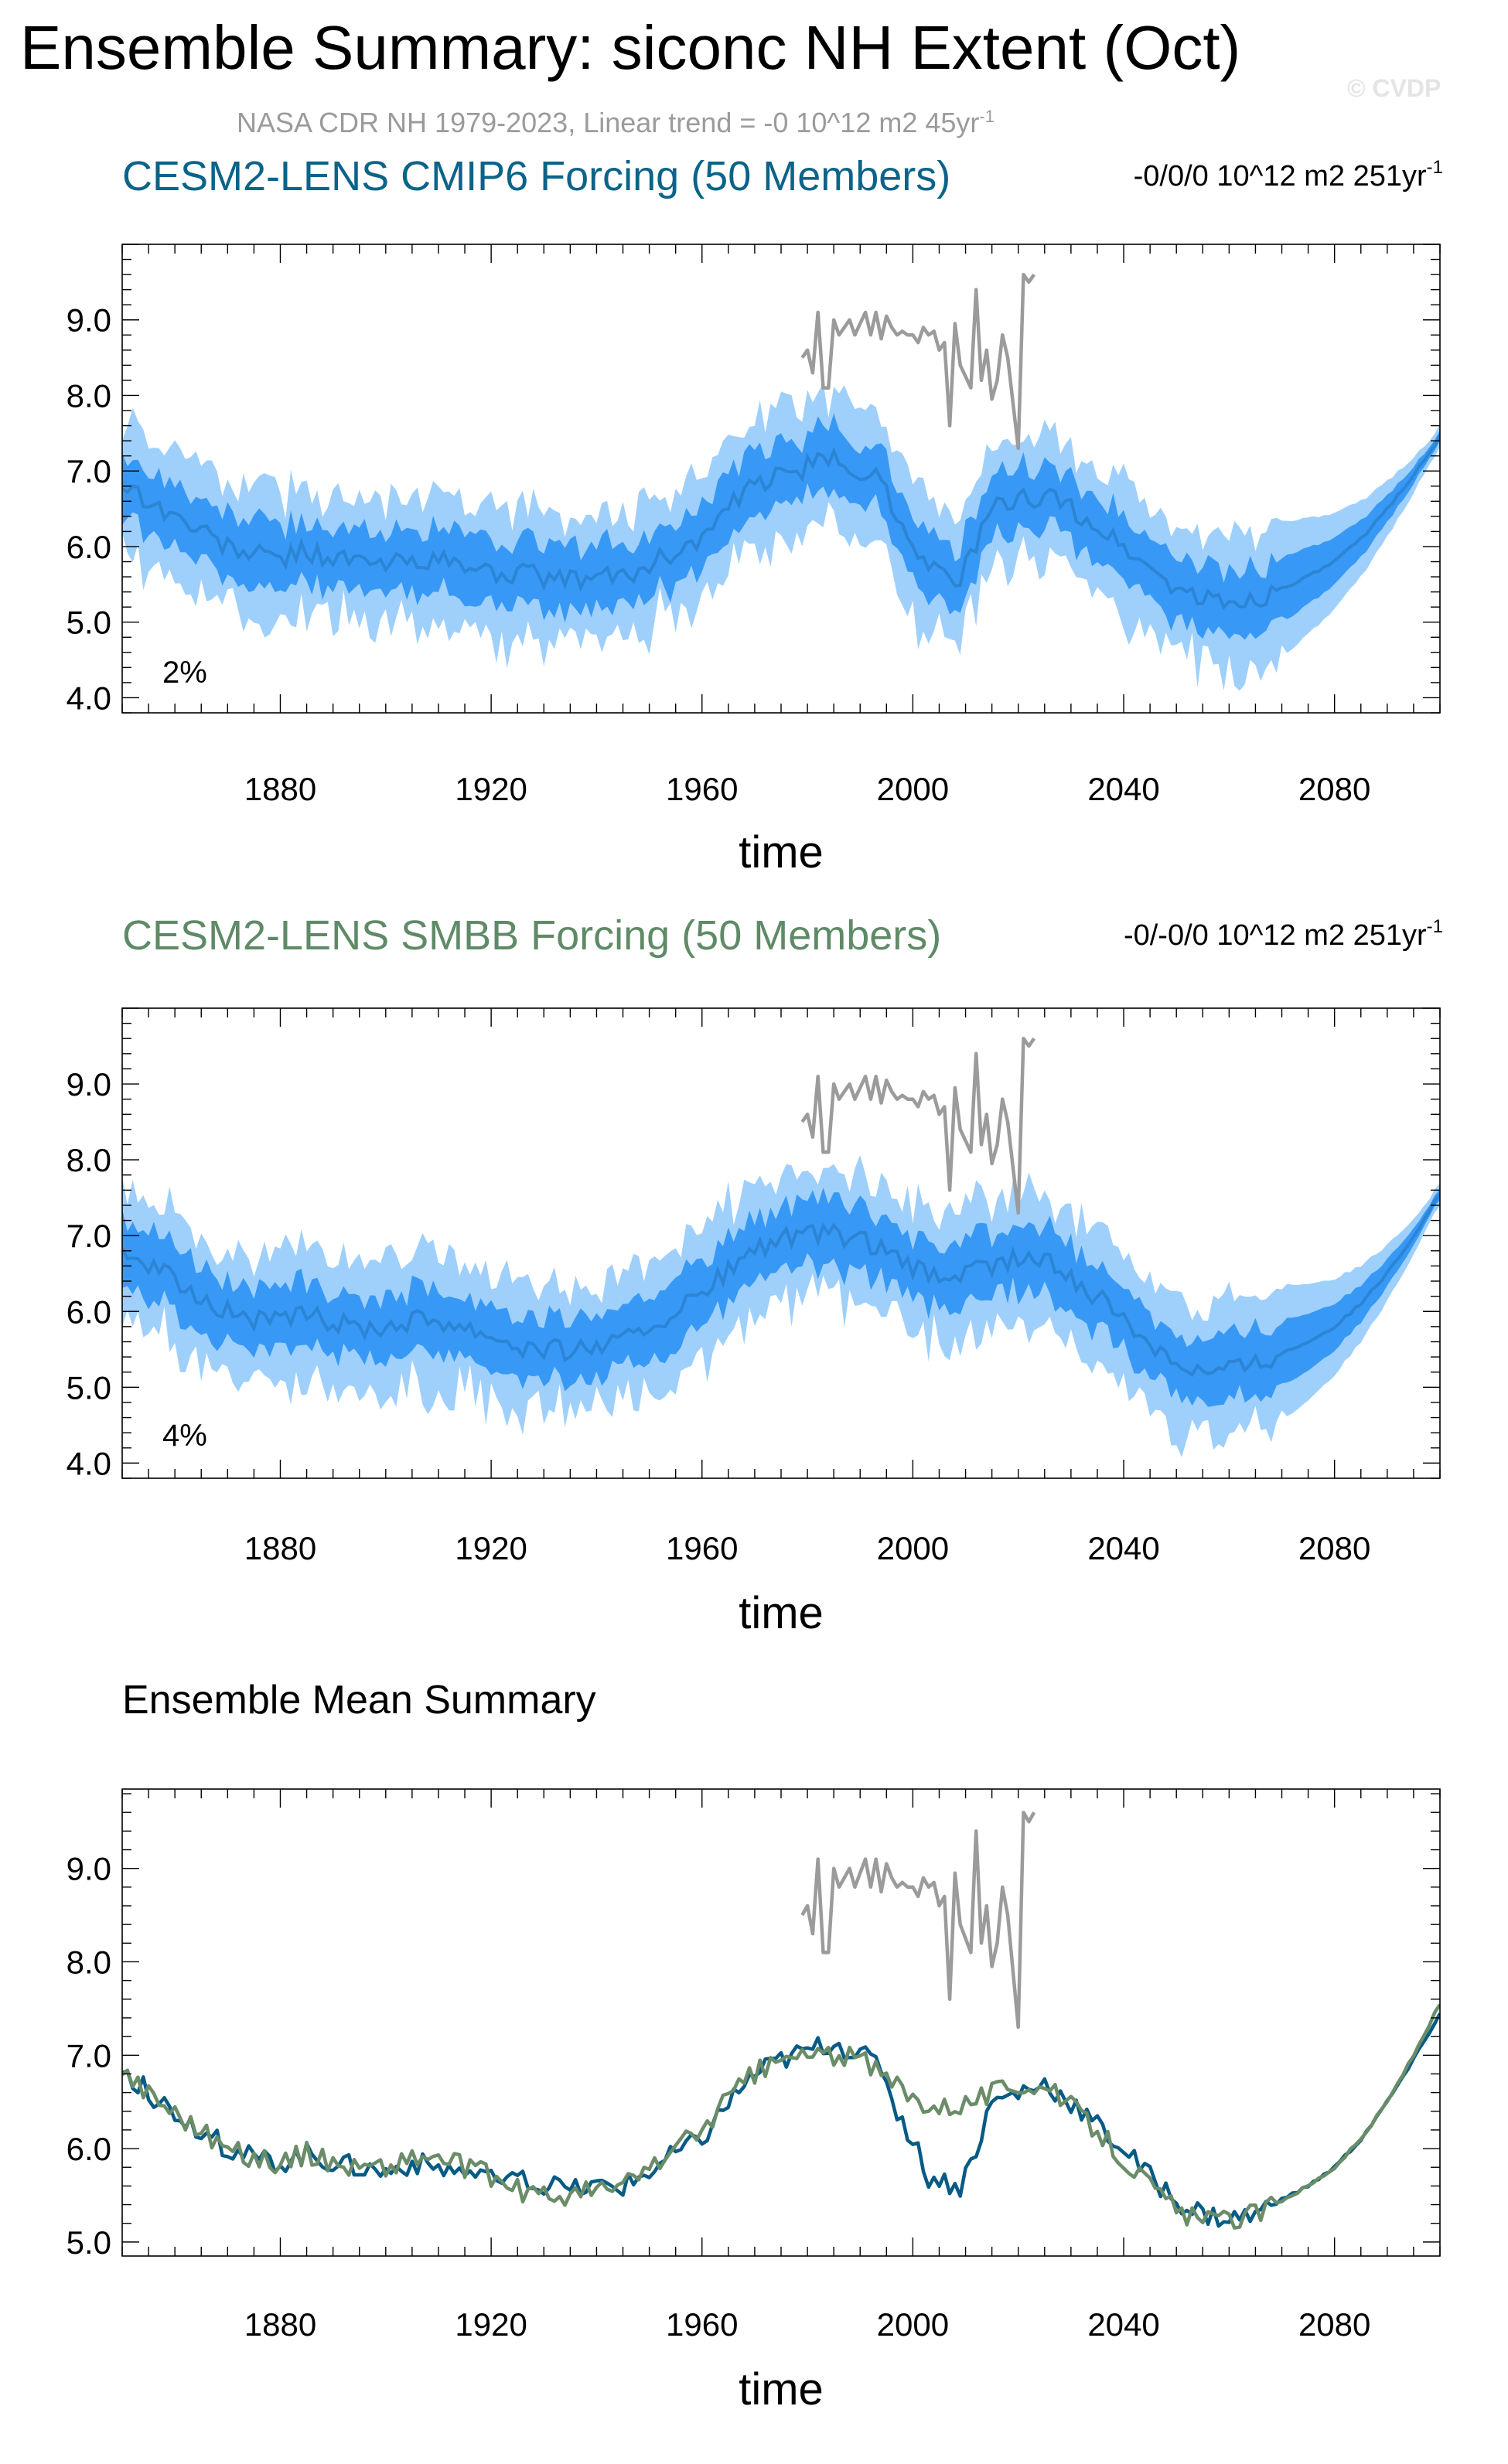 The image size is (1508, 2464). Describe the element at coordinates (536, 176) in the screenshot. I see `panel-title: CESM2-LENS CMIP6 Forcing (50 Members)` at that location.